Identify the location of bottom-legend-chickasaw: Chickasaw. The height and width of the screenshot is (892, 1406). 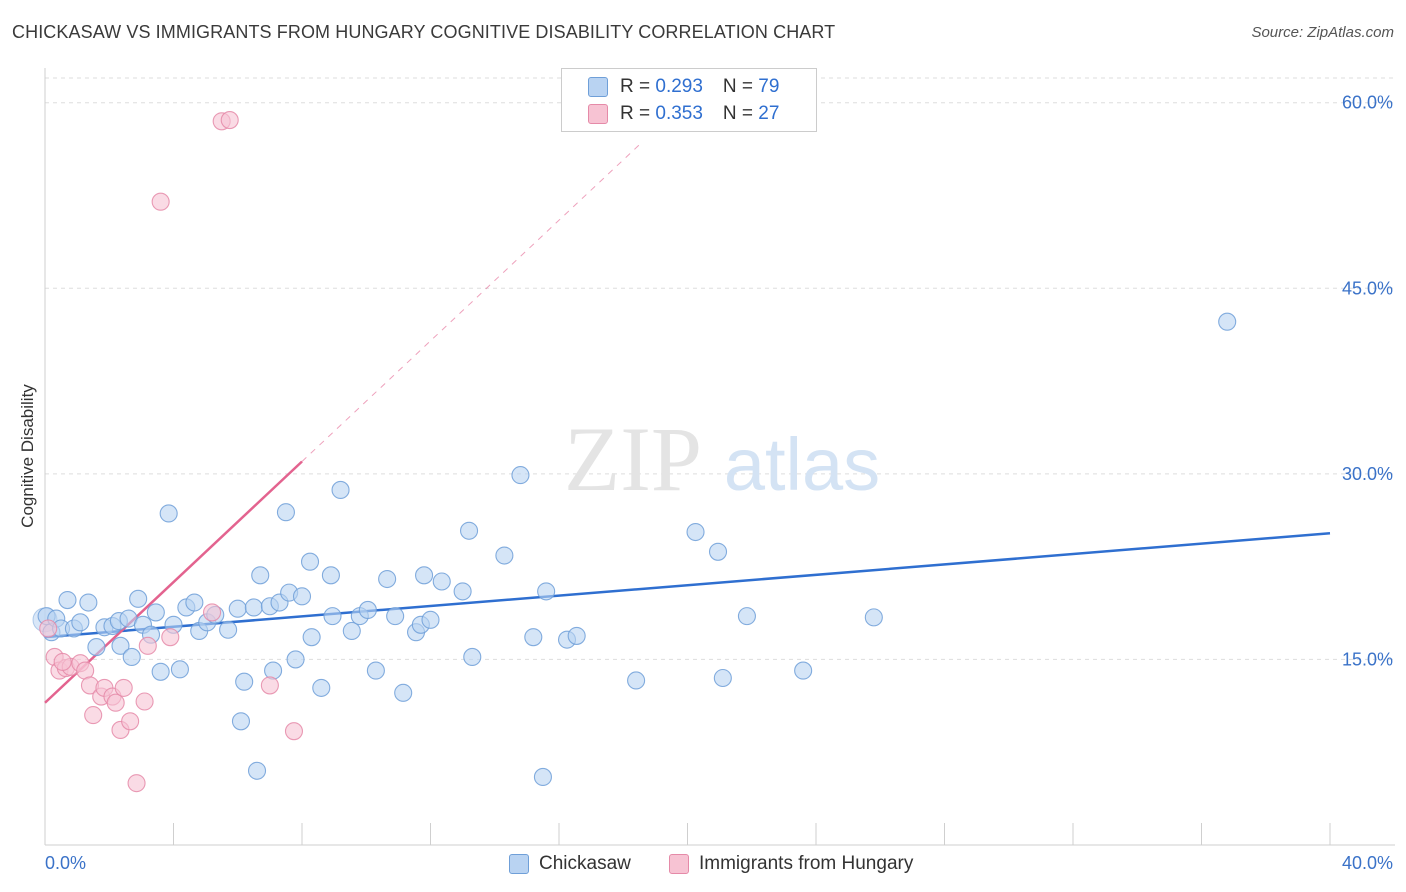
(570, 864).